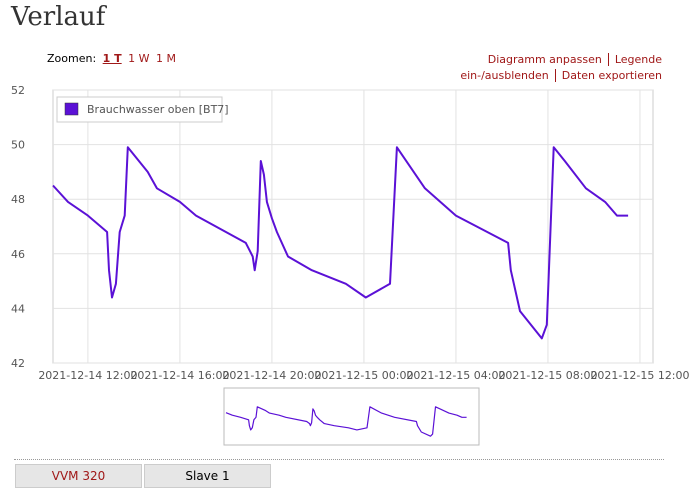 The image size is (695, 497). What do you see at coordinates (639, 375) in the screenshot?
I see `x-tick-label: 2021-12-15 12:00` at bounding box center [639, 375].